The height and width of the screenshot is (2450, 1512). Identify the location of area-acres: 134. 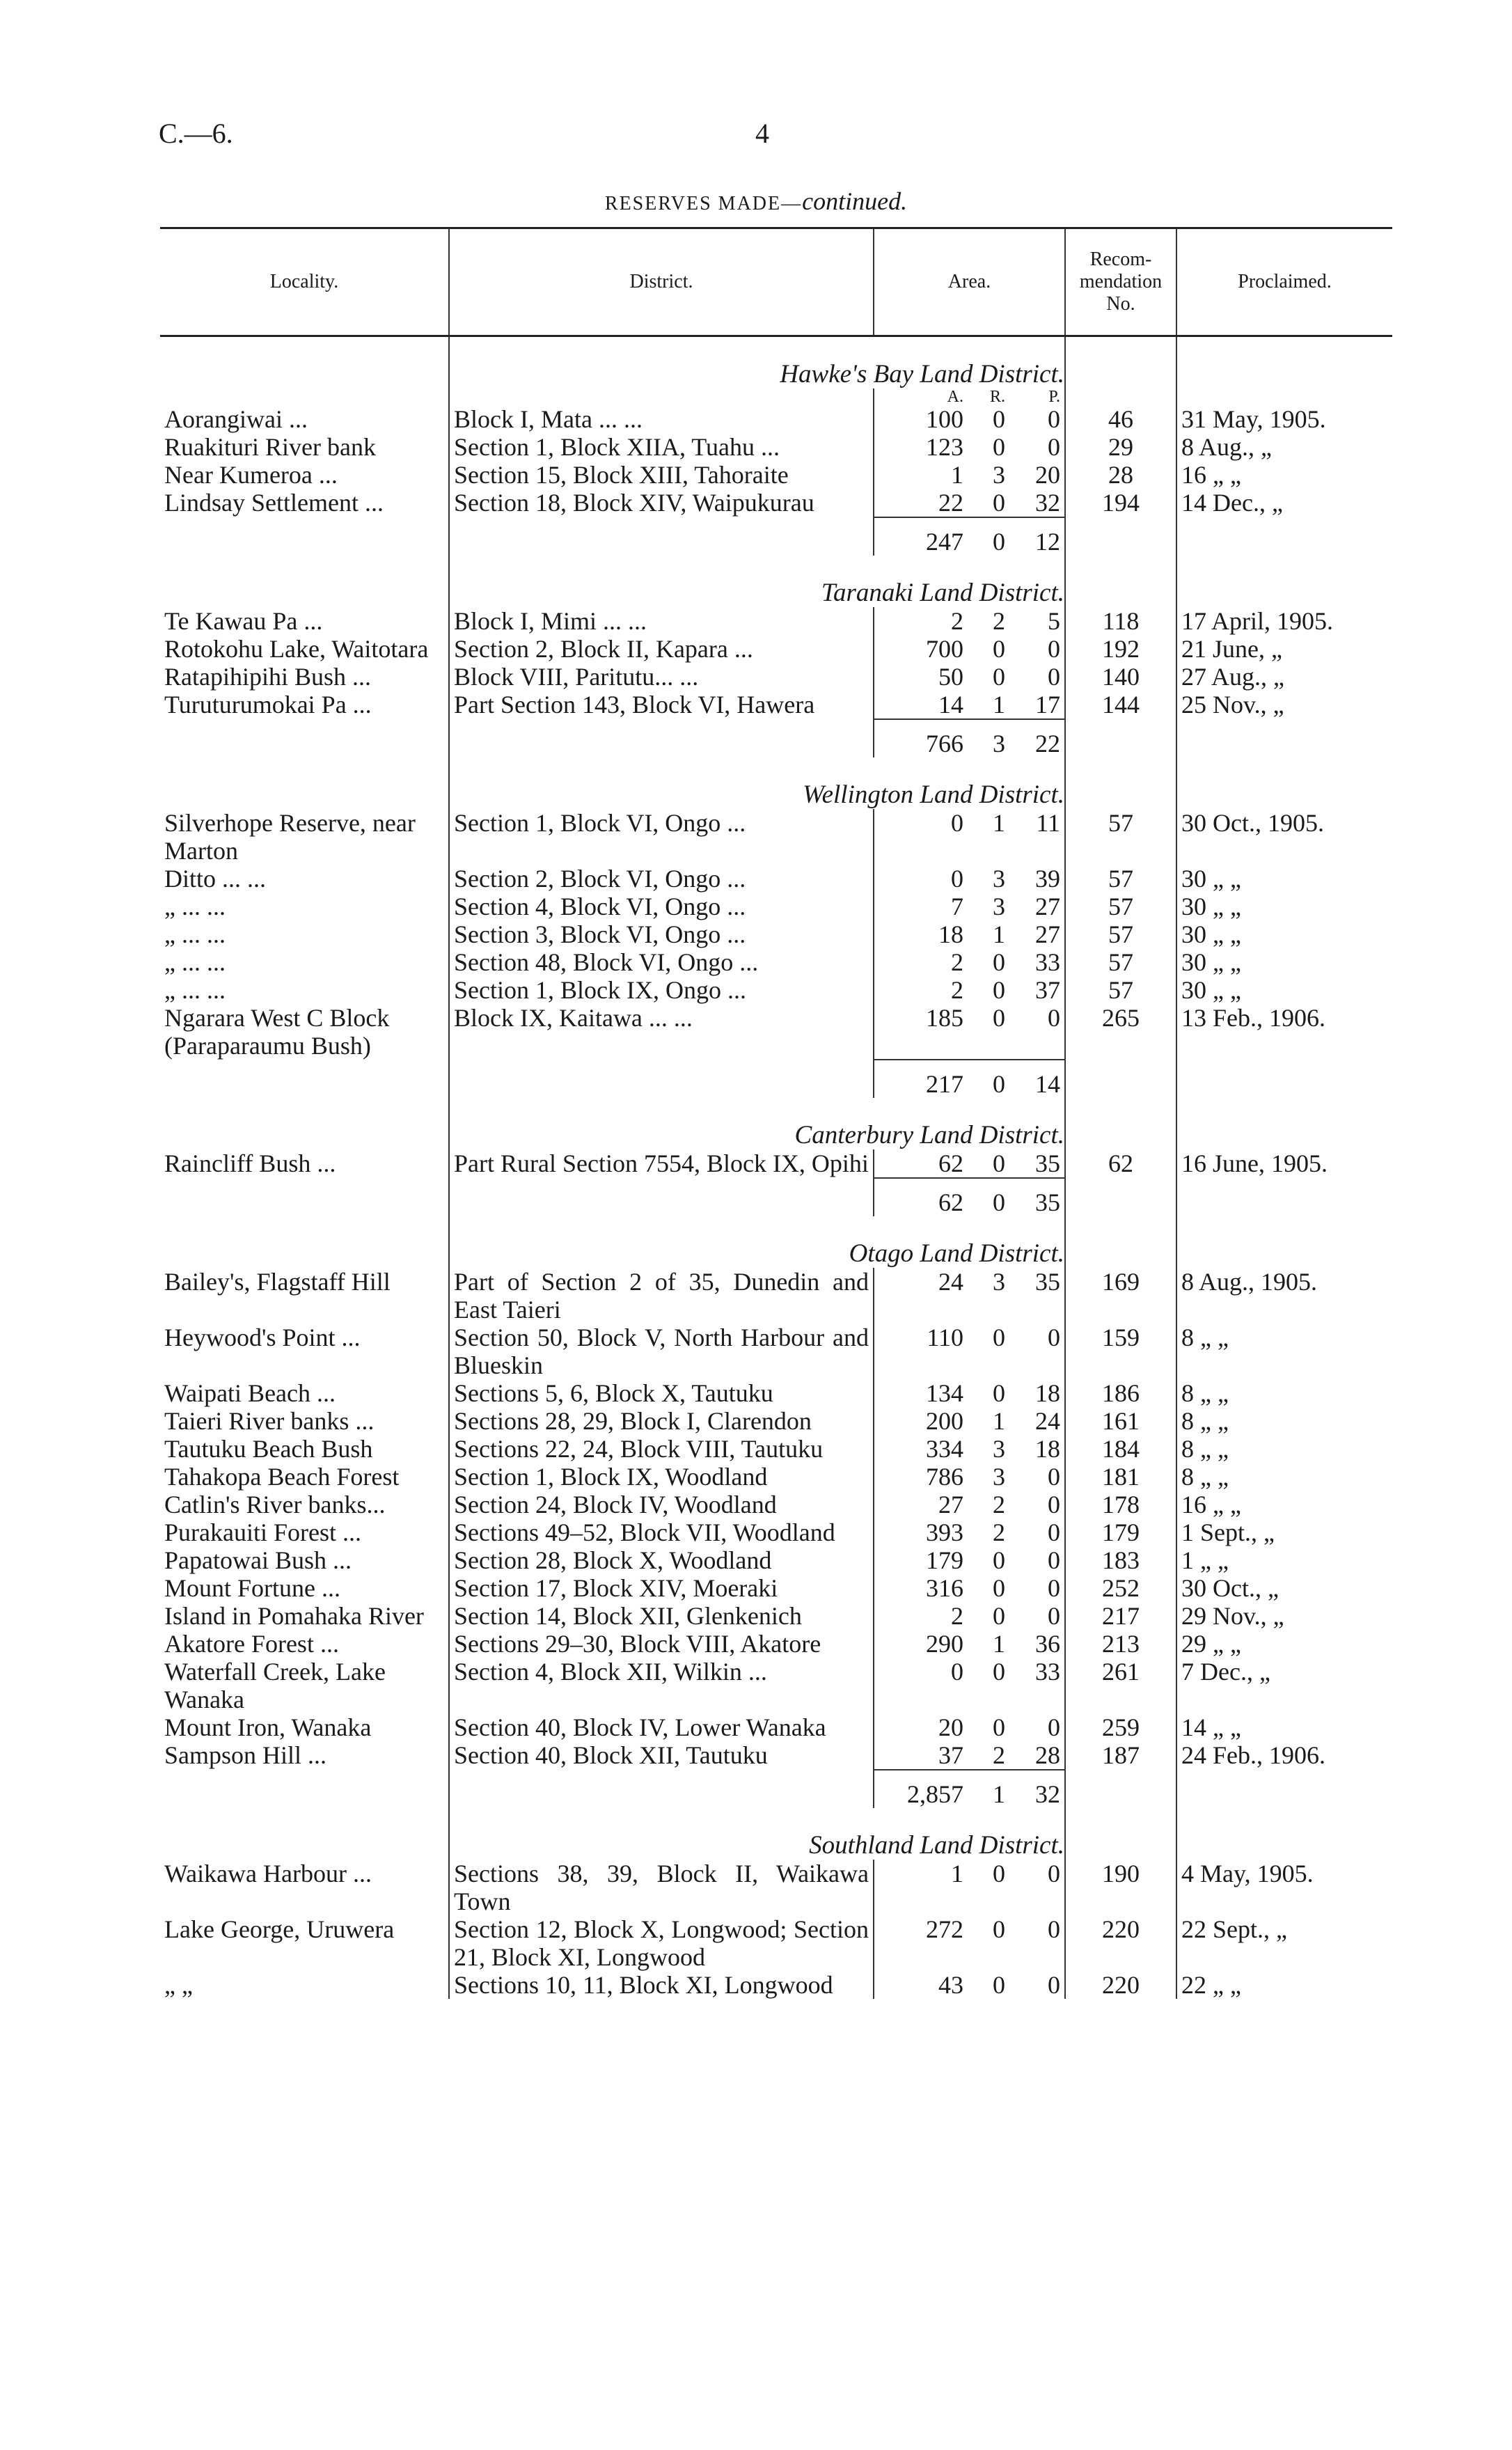
(921, 1393).